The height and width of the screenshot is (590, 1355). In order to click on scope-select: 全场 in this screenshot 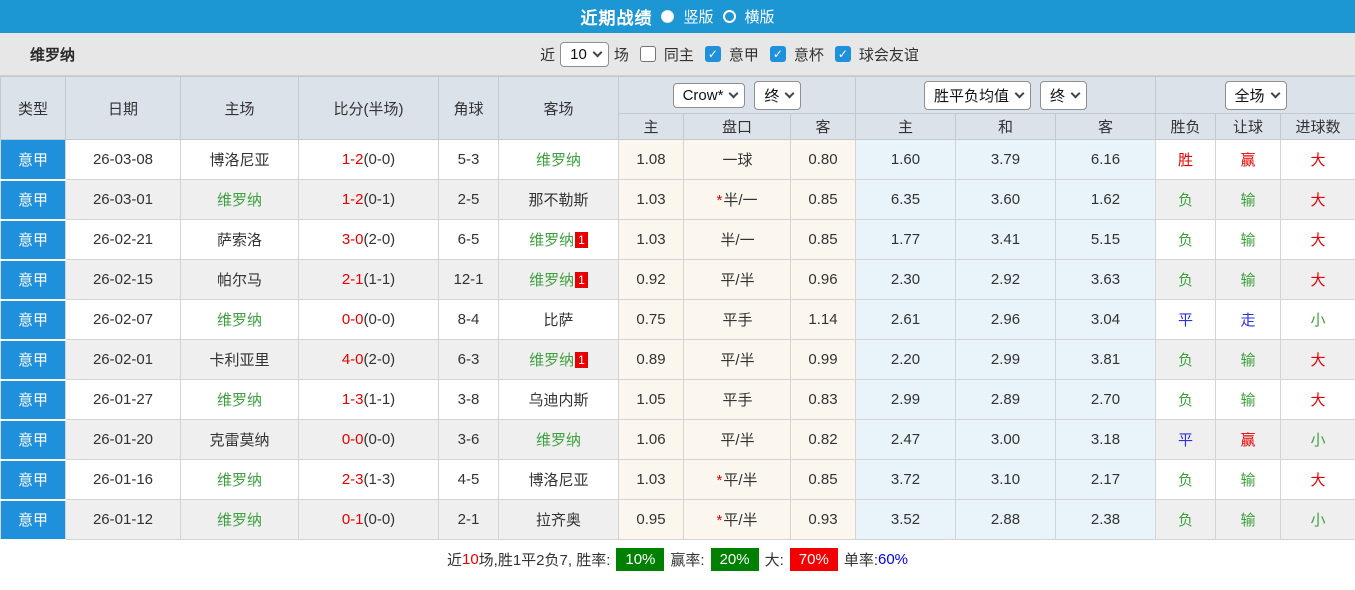, I will do `click(1255, 95)`.